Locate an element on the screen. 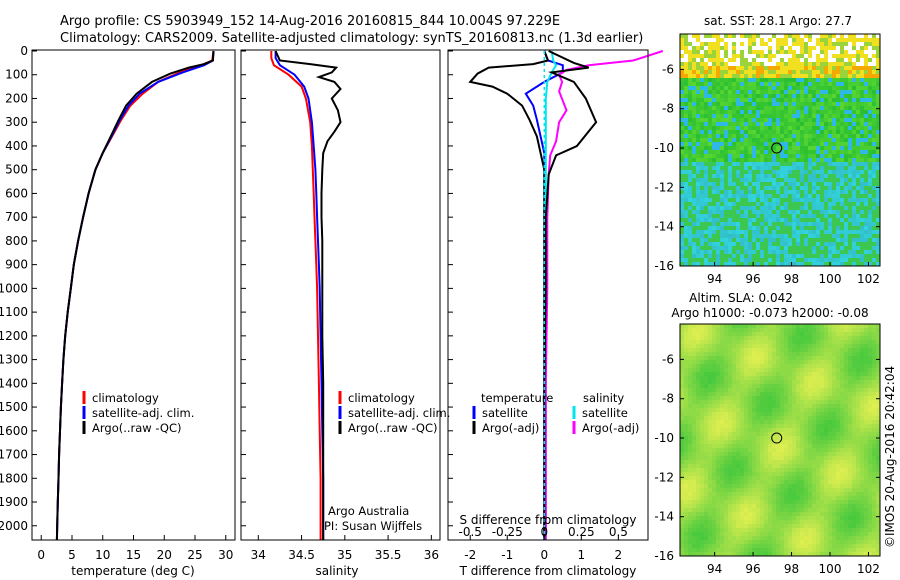 This screenshot has width=900, height=580. salinity-depth-ticks is located at coordinates (243, 288).